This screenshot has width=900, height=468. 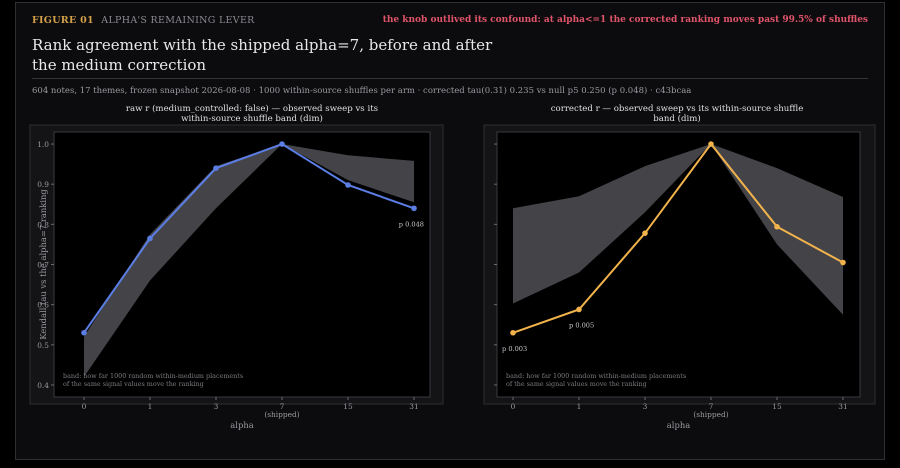 I want to click on y-tick-label: 0.4, so click(x=43, y=385).